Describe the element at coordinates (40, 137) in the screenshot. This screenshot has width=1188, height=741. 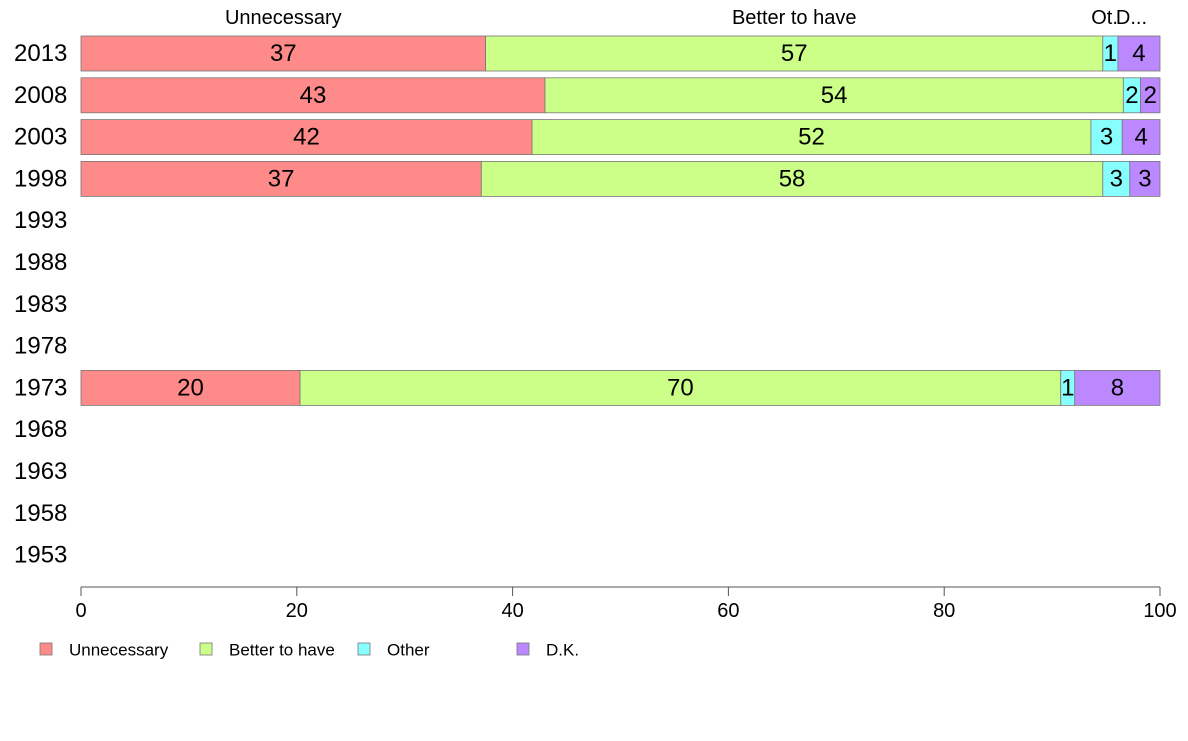
I see `category-label: 2003` at that location.